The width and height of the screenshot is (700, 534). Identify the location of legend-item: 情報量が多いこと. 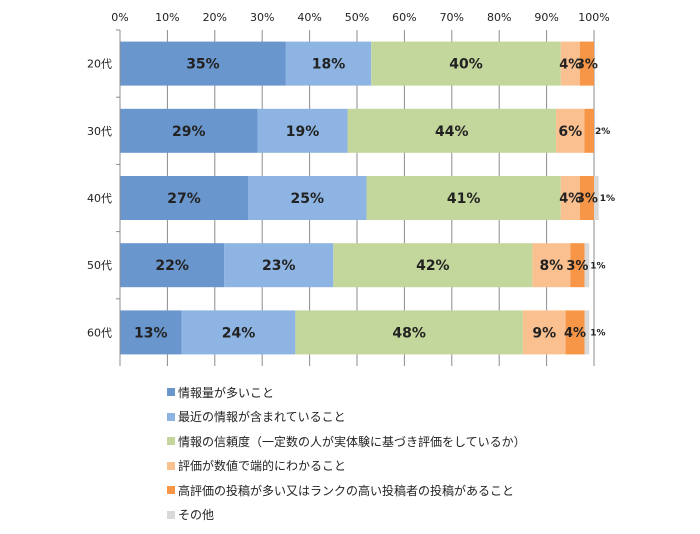
(346, 392).